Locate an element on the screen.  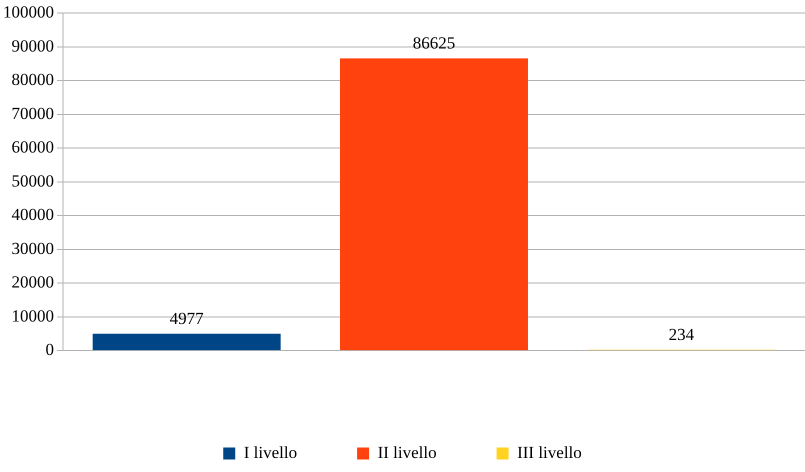
y-tick-label: 70000 is located at coordinates (33, 113).